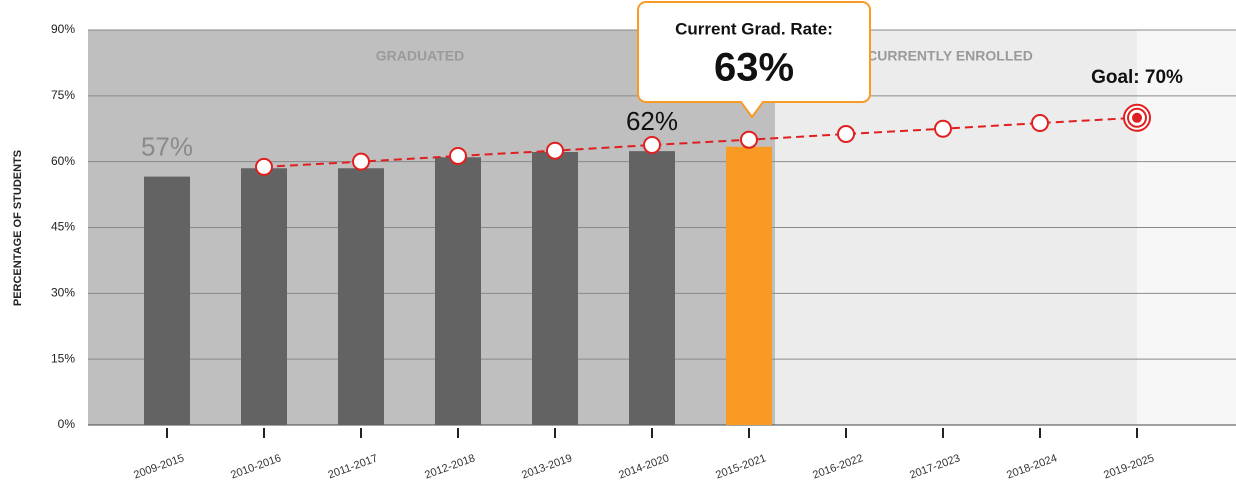 Image resolution: width=1236 pixels, height=497 pixels. What do you see at coordinates (838, 466) in the screenshot?
I see `x-tick-label: 2016-2022` at bounding box center [838, 466].